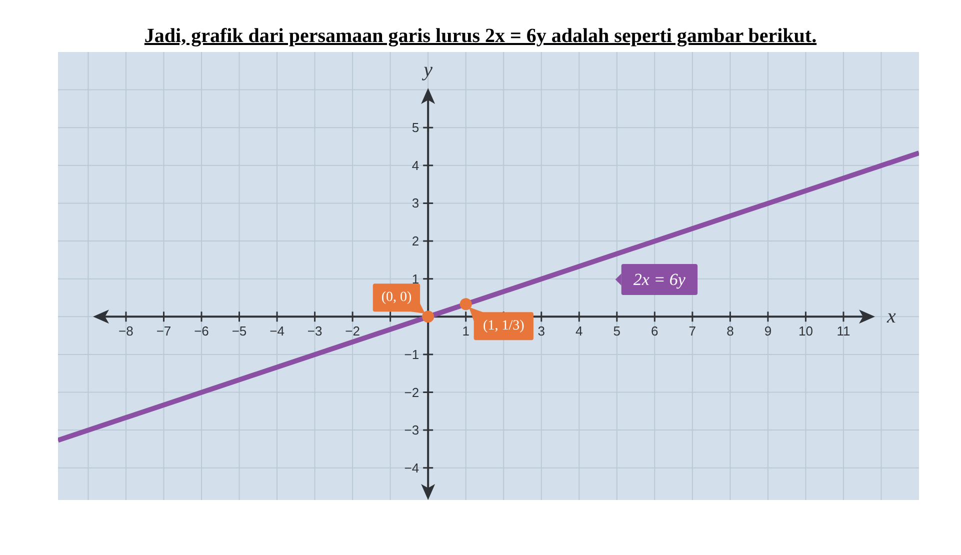 The image size is (961, 555). What do you see at coordinates (201, 331) in the screenshot?
I see `x-tick-label: −6` at bounding box center [201, 331].